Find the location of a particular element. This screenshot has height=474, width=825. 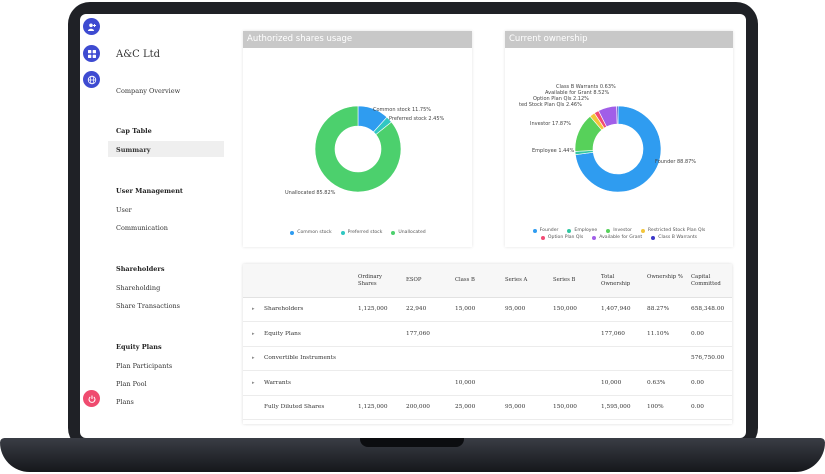

table-cell: 0.63% is located at coordinates (656, 382).